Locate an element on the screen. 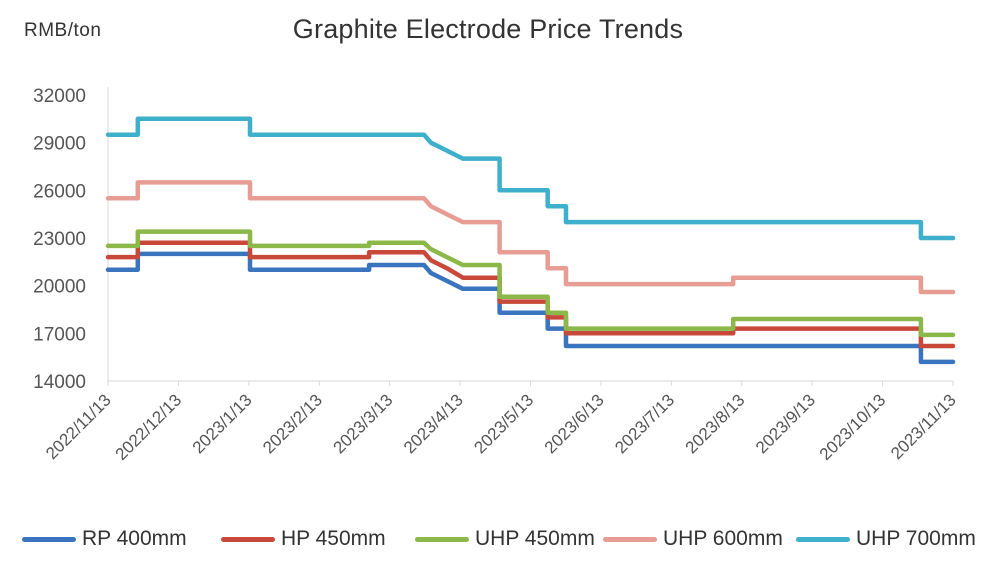 The width and height of the screenshot is (988, 584). legend-label: HP 450mm is located at coordinates (333, 538).